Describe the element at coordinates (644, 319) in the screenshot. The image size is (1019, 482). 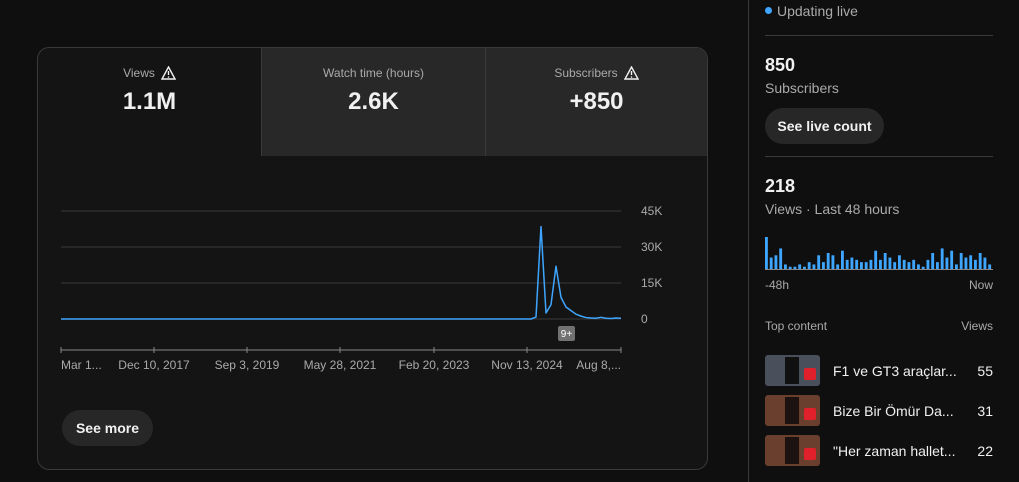
I see `y-tick-label: 0` at that location.